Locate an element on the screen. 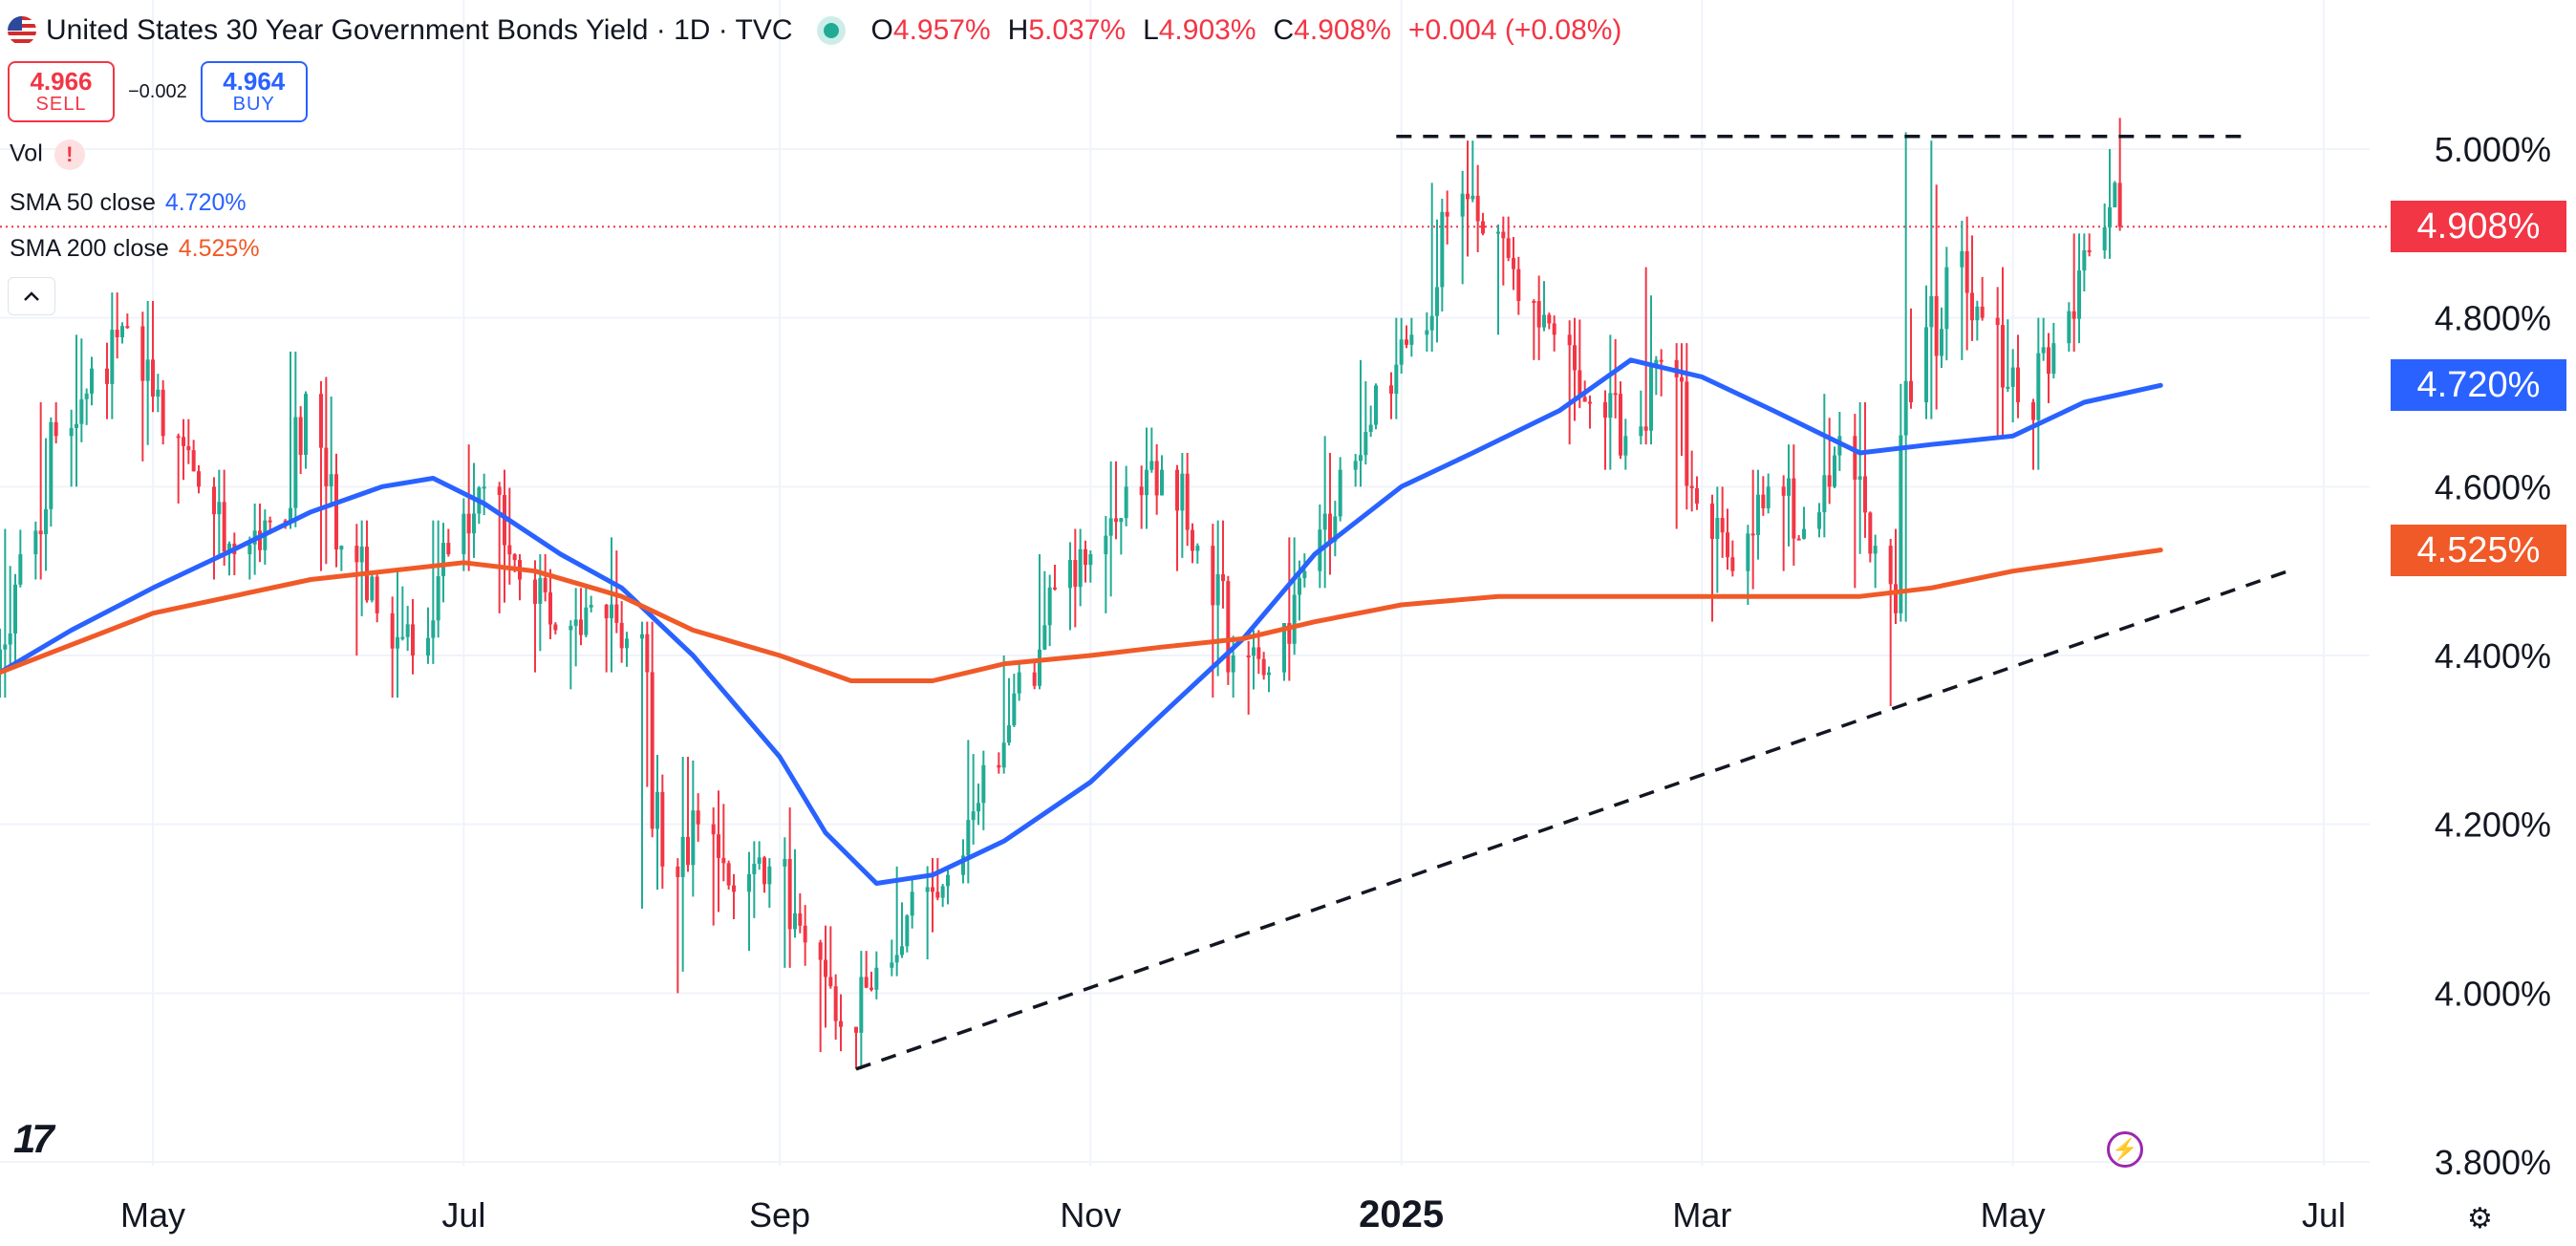 Image resolution: width=2576 pixels, height=1246 pixels. ohlc-open: O4.957% is located at coordinates (927, 30).